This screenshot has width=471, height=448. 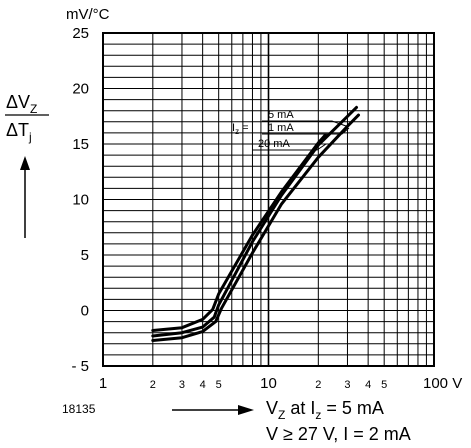 What do you see at coordinates (21, 104) in the screenshot?
I see `y-label-numerator: ΔVZ` at bounding box center [21, 104].